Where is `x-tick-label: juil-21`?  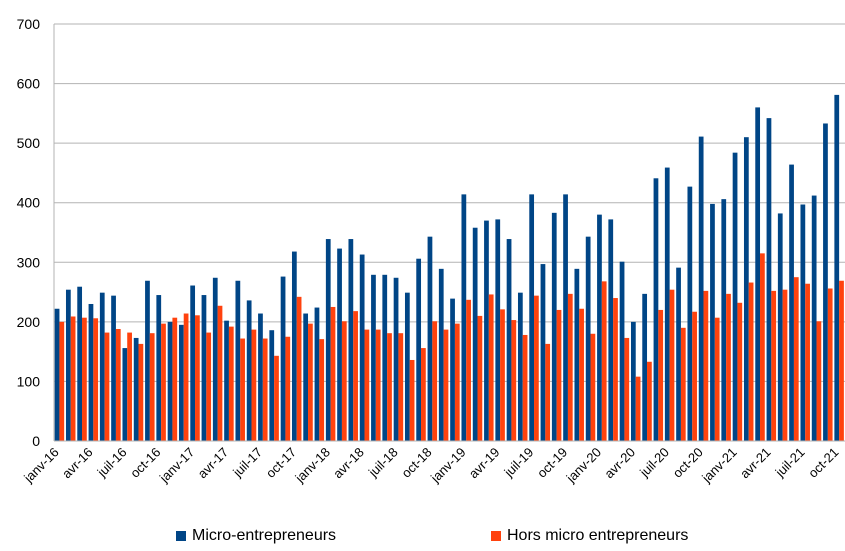 x-tick-label: juil-21 is located at coordinates (790, 463).